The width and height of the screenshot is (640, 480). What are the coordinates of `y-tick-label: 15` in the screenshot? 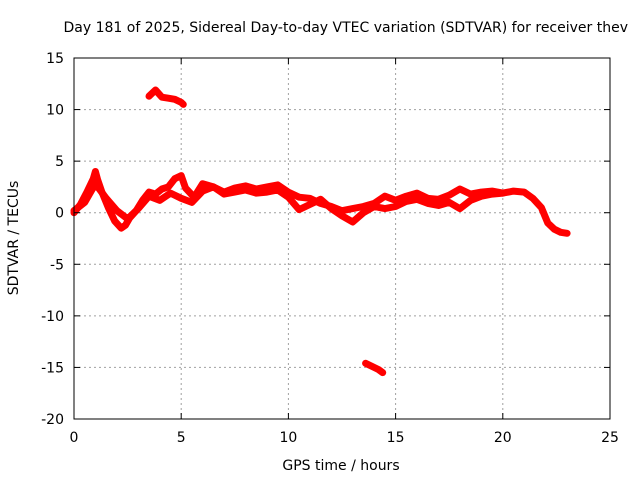 It's located at (55, 59).